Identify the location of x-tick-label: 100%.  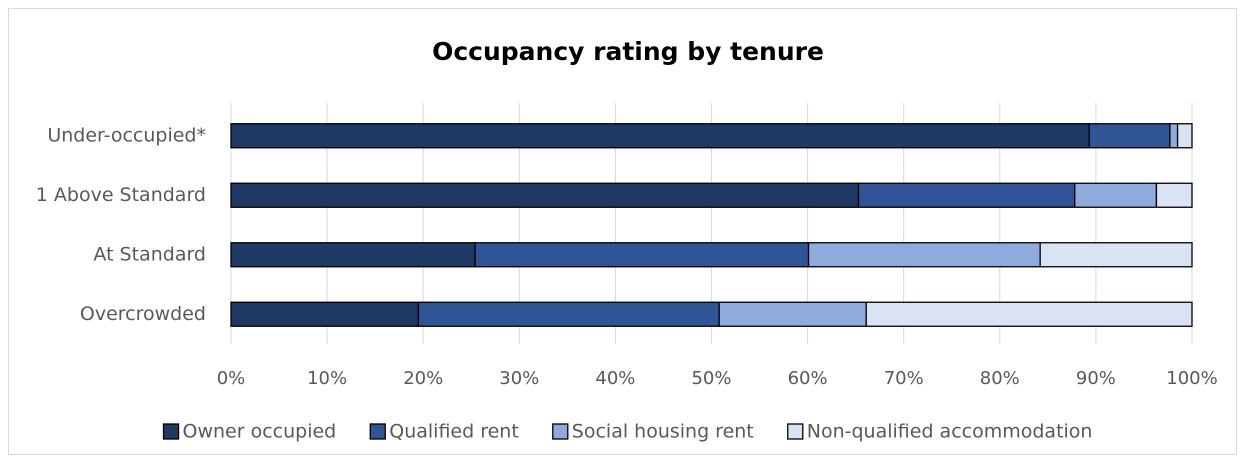
(1191, 378).